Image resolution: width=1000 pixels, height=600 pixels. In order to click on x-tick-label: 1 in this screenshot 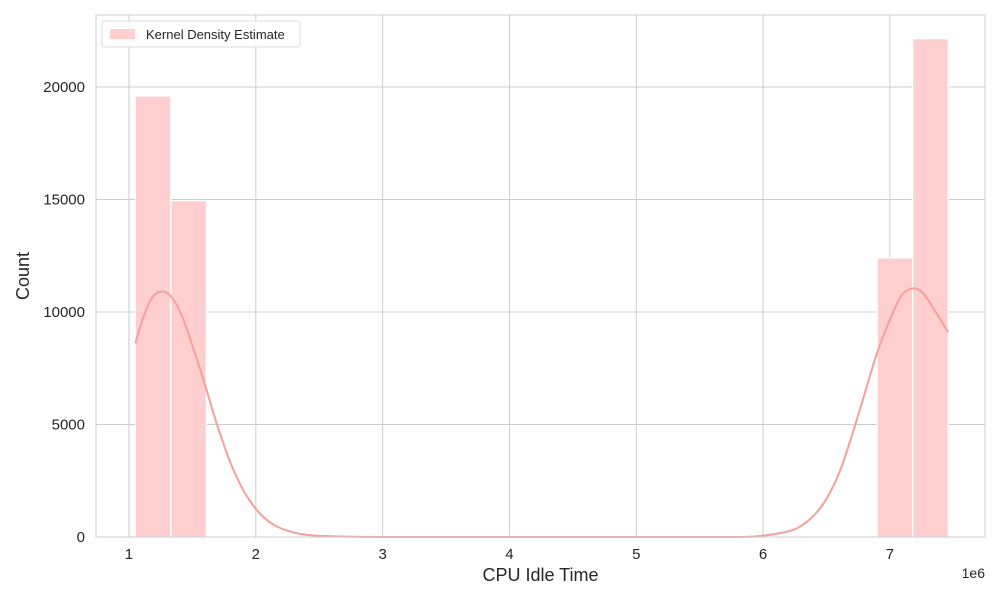, I will do `click(129, 554)`.